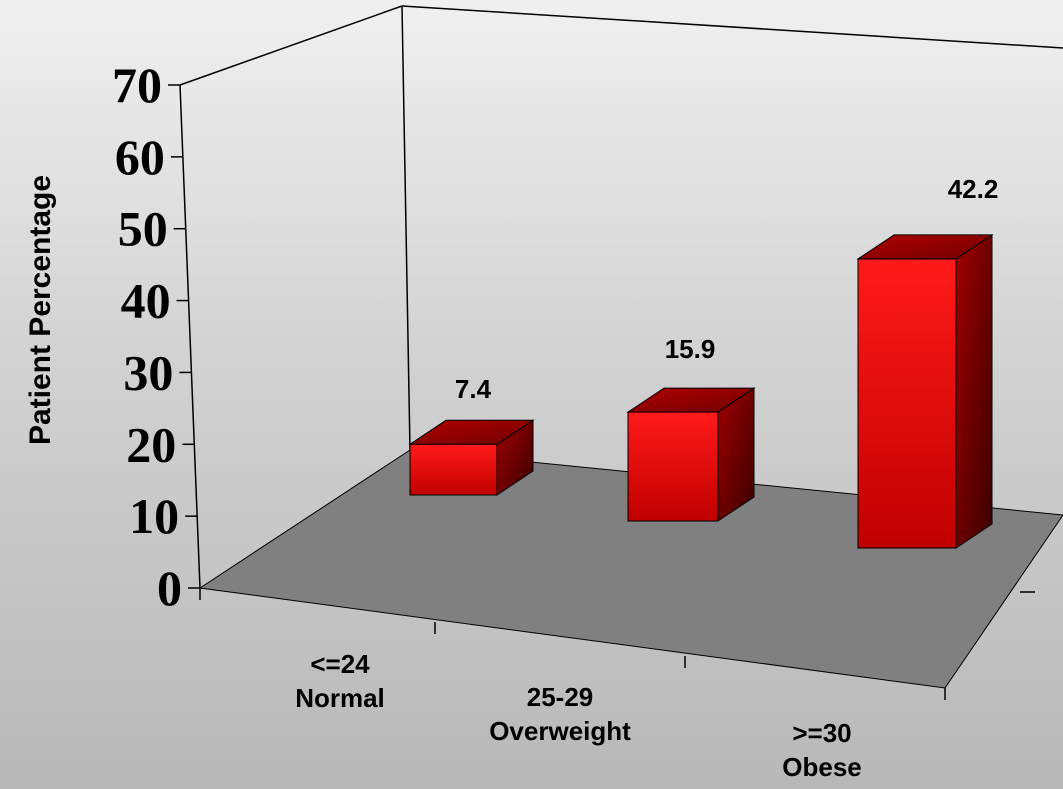  I want to click on data-label: 15.9, so click(690, 349).